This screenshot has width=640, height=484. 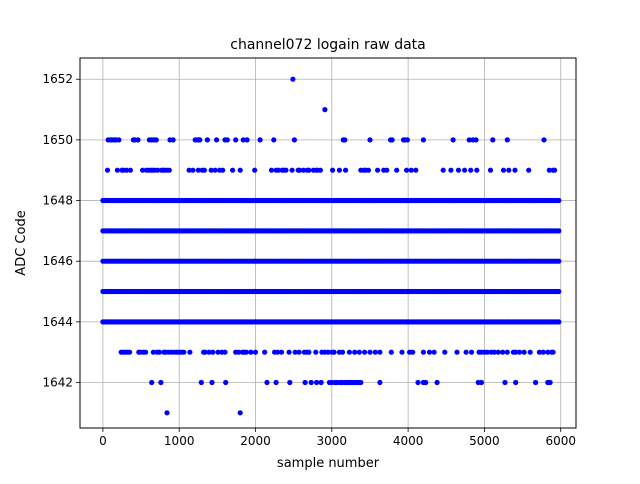 I want to click on y-tick-label: 1646, so click(x=57, y=261).